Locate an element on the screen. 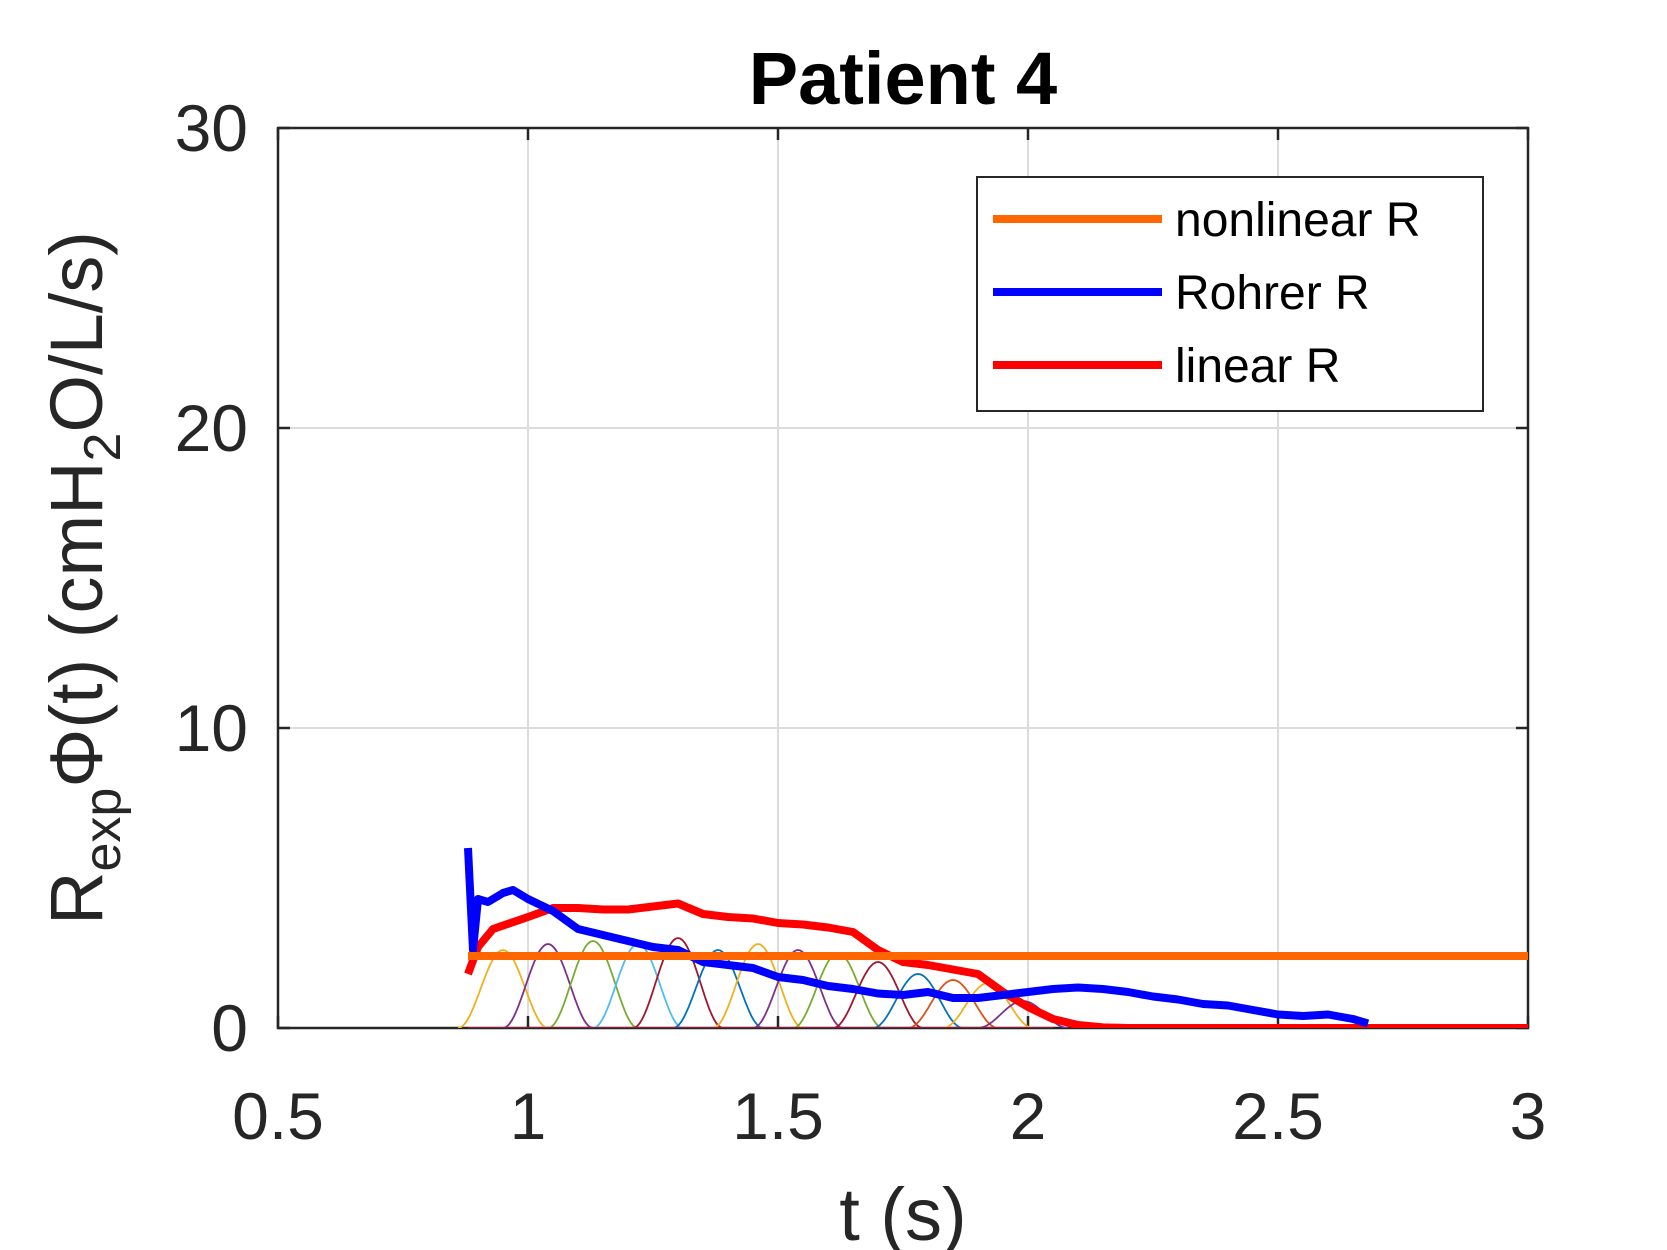  x-axis-label: t (s) is located at coordinates (902, 1211).